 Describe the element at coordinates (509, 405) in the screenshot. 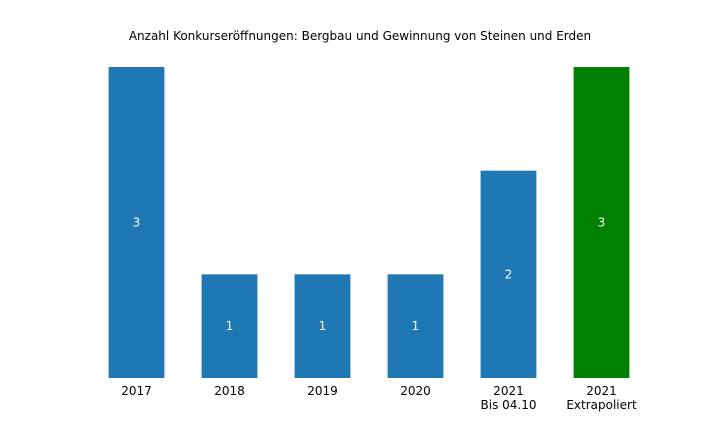

I see `x-tick-label-line: Bis 04.10` at that location.